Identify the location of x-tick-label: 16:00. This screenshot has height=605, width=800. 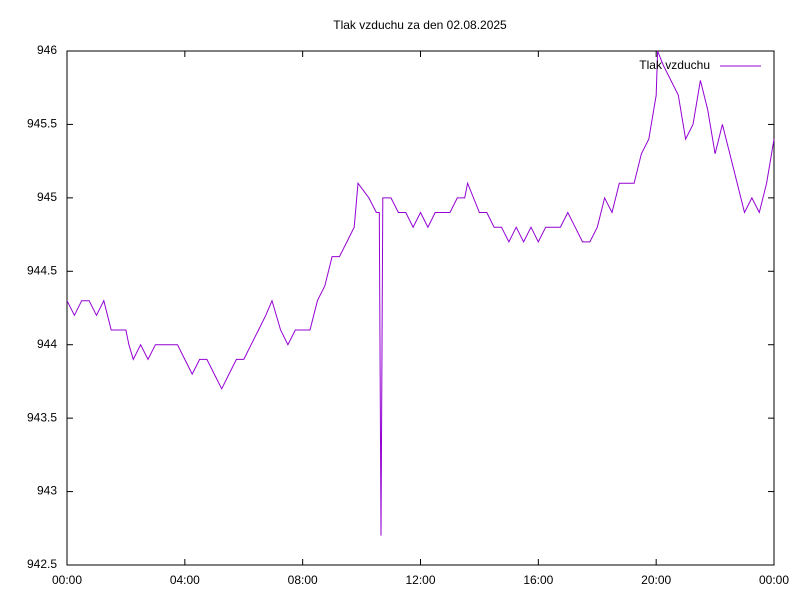
(538, 580).